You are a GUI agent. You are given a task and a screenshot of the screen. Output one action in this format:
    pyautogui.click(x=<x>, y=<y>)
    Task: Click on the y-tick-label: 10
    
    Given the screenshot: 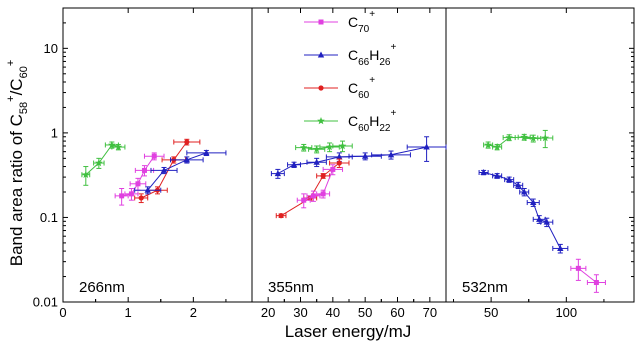 What is the action you would take?
    pyautogui.click(x=51, y=48)
    